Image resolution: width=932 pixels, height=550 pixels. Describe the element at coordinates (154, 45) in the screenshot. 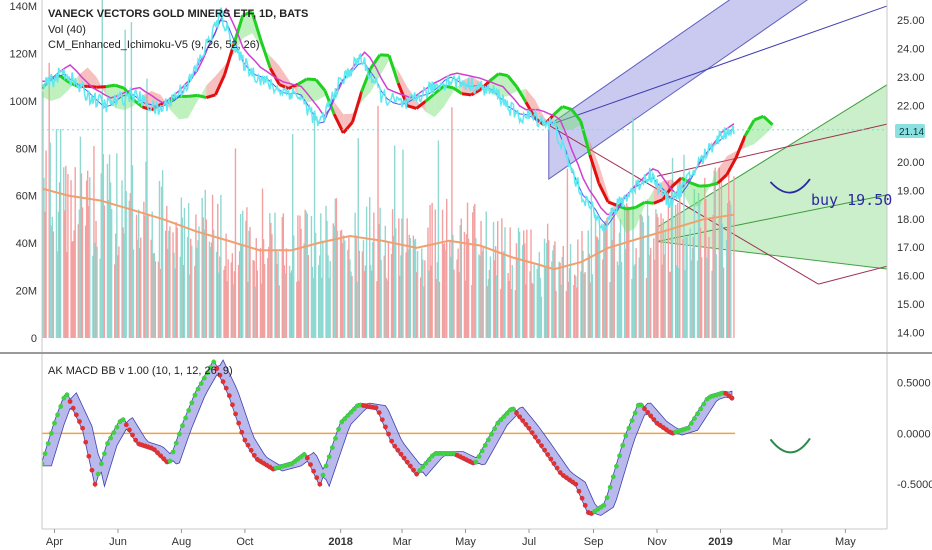

I see `ichimoku-indicator-label: CM_Enhanced_Ichimoku-V5 (9, 26, 52, 26)` at that location.